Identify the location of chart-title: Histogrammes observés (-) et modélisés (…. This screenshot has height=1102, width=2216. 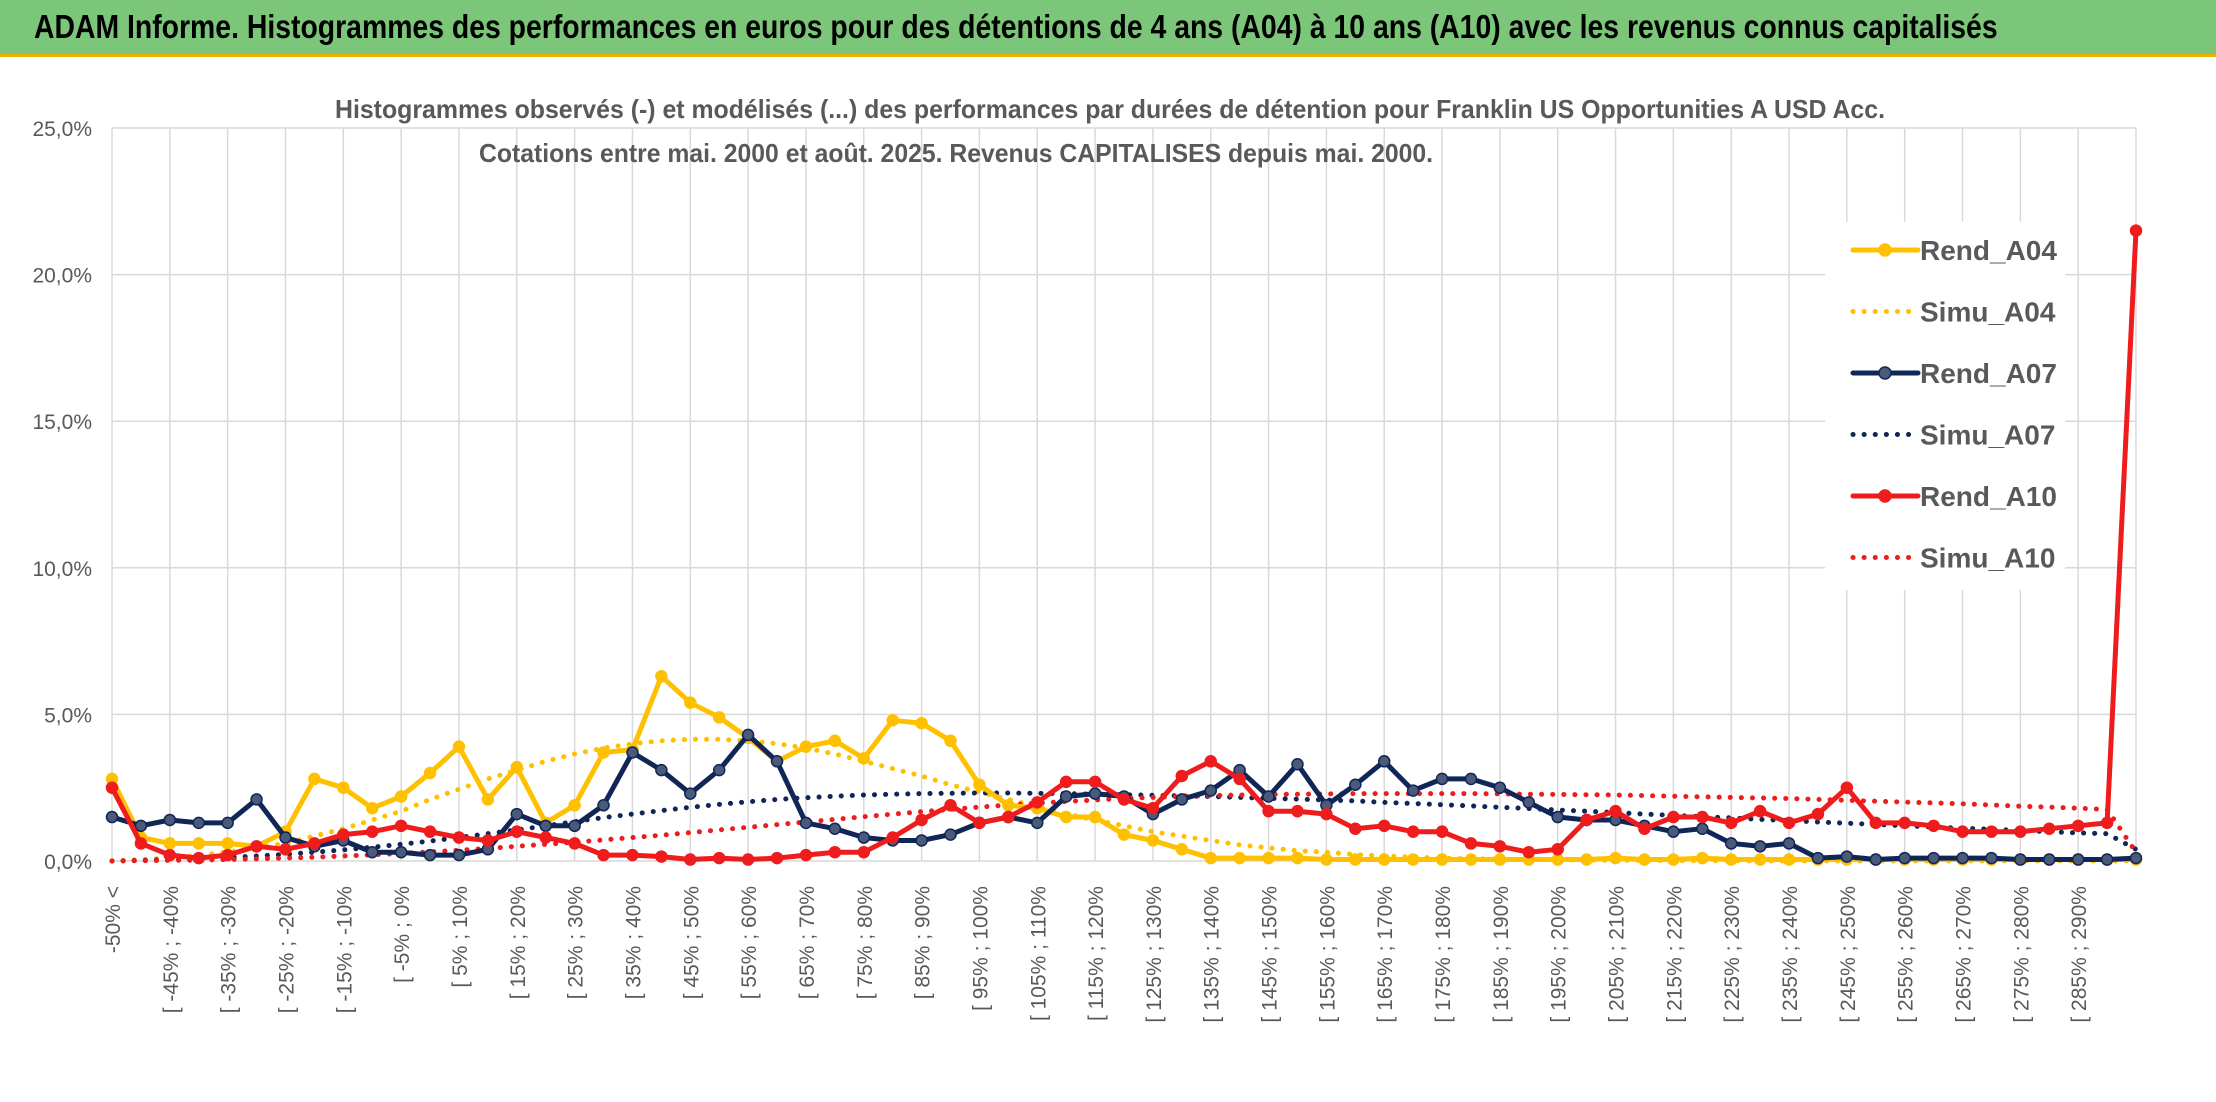
(1110, 109).